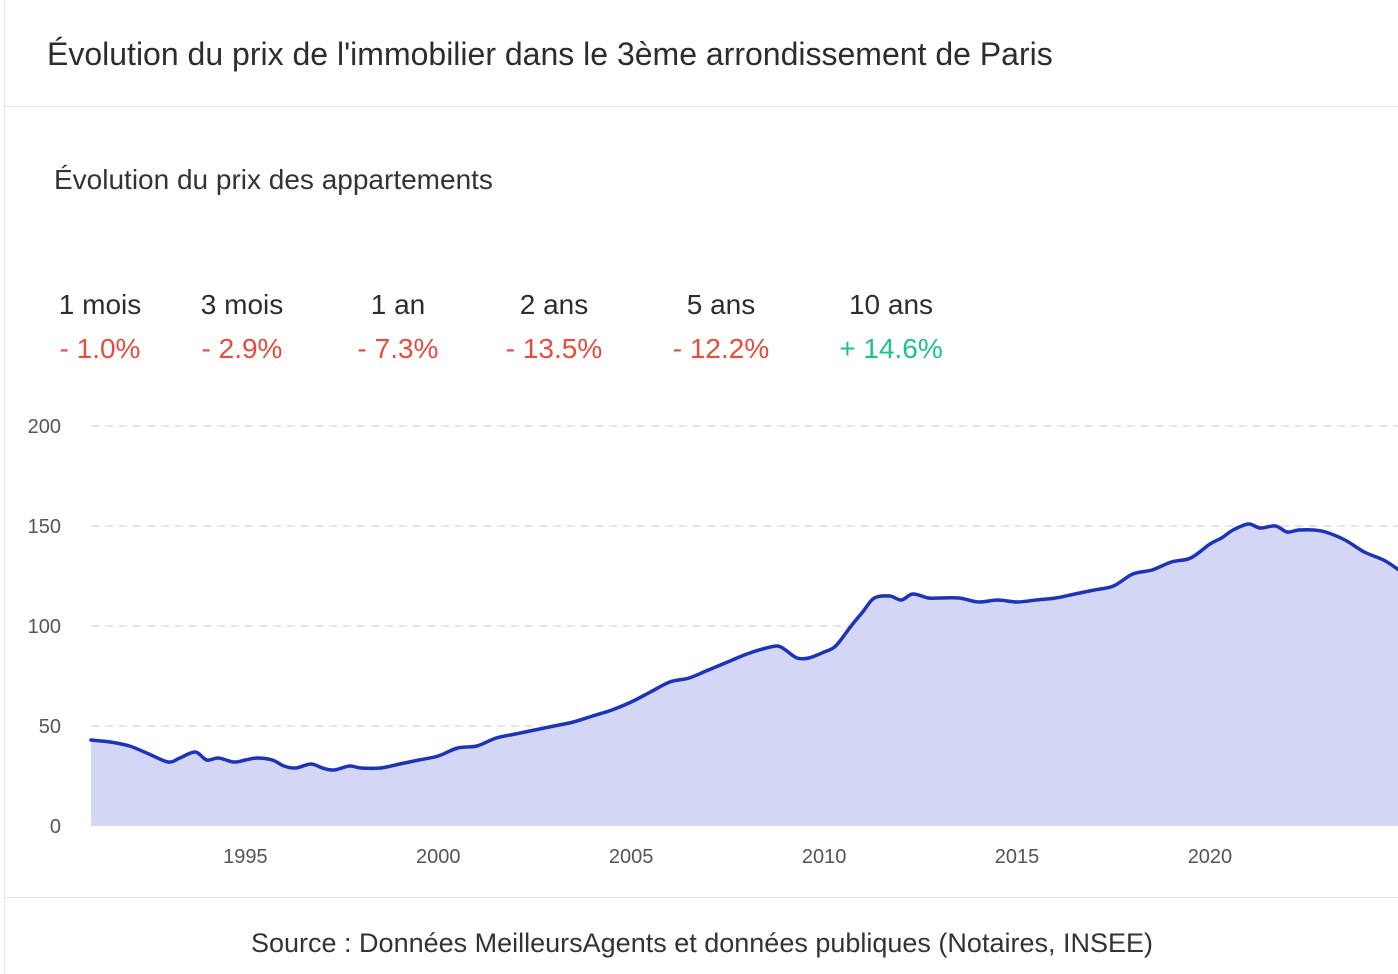 Image resolution: width=1398 pixels, height=974 pixels. What do you see at coordinates (100, 327) in the screenshot?
I see `period-1-month: 1 mois - 1.0%` at bounding box center [100, 327].